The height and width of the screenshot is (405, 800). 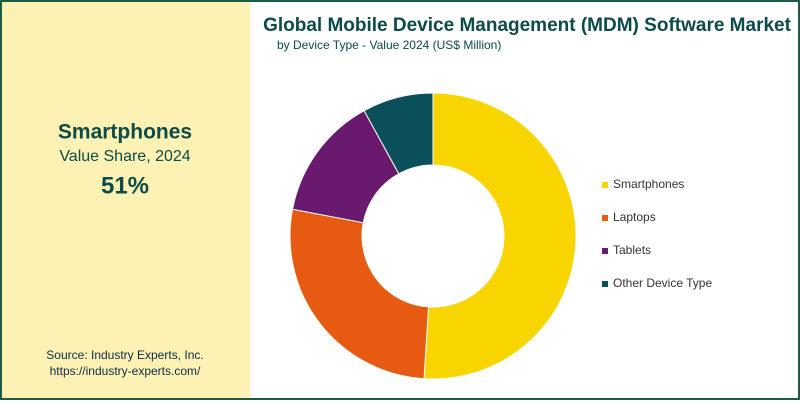 I want to click on source: Source: Industry Experts, Inc., so click(x=124, y=355).